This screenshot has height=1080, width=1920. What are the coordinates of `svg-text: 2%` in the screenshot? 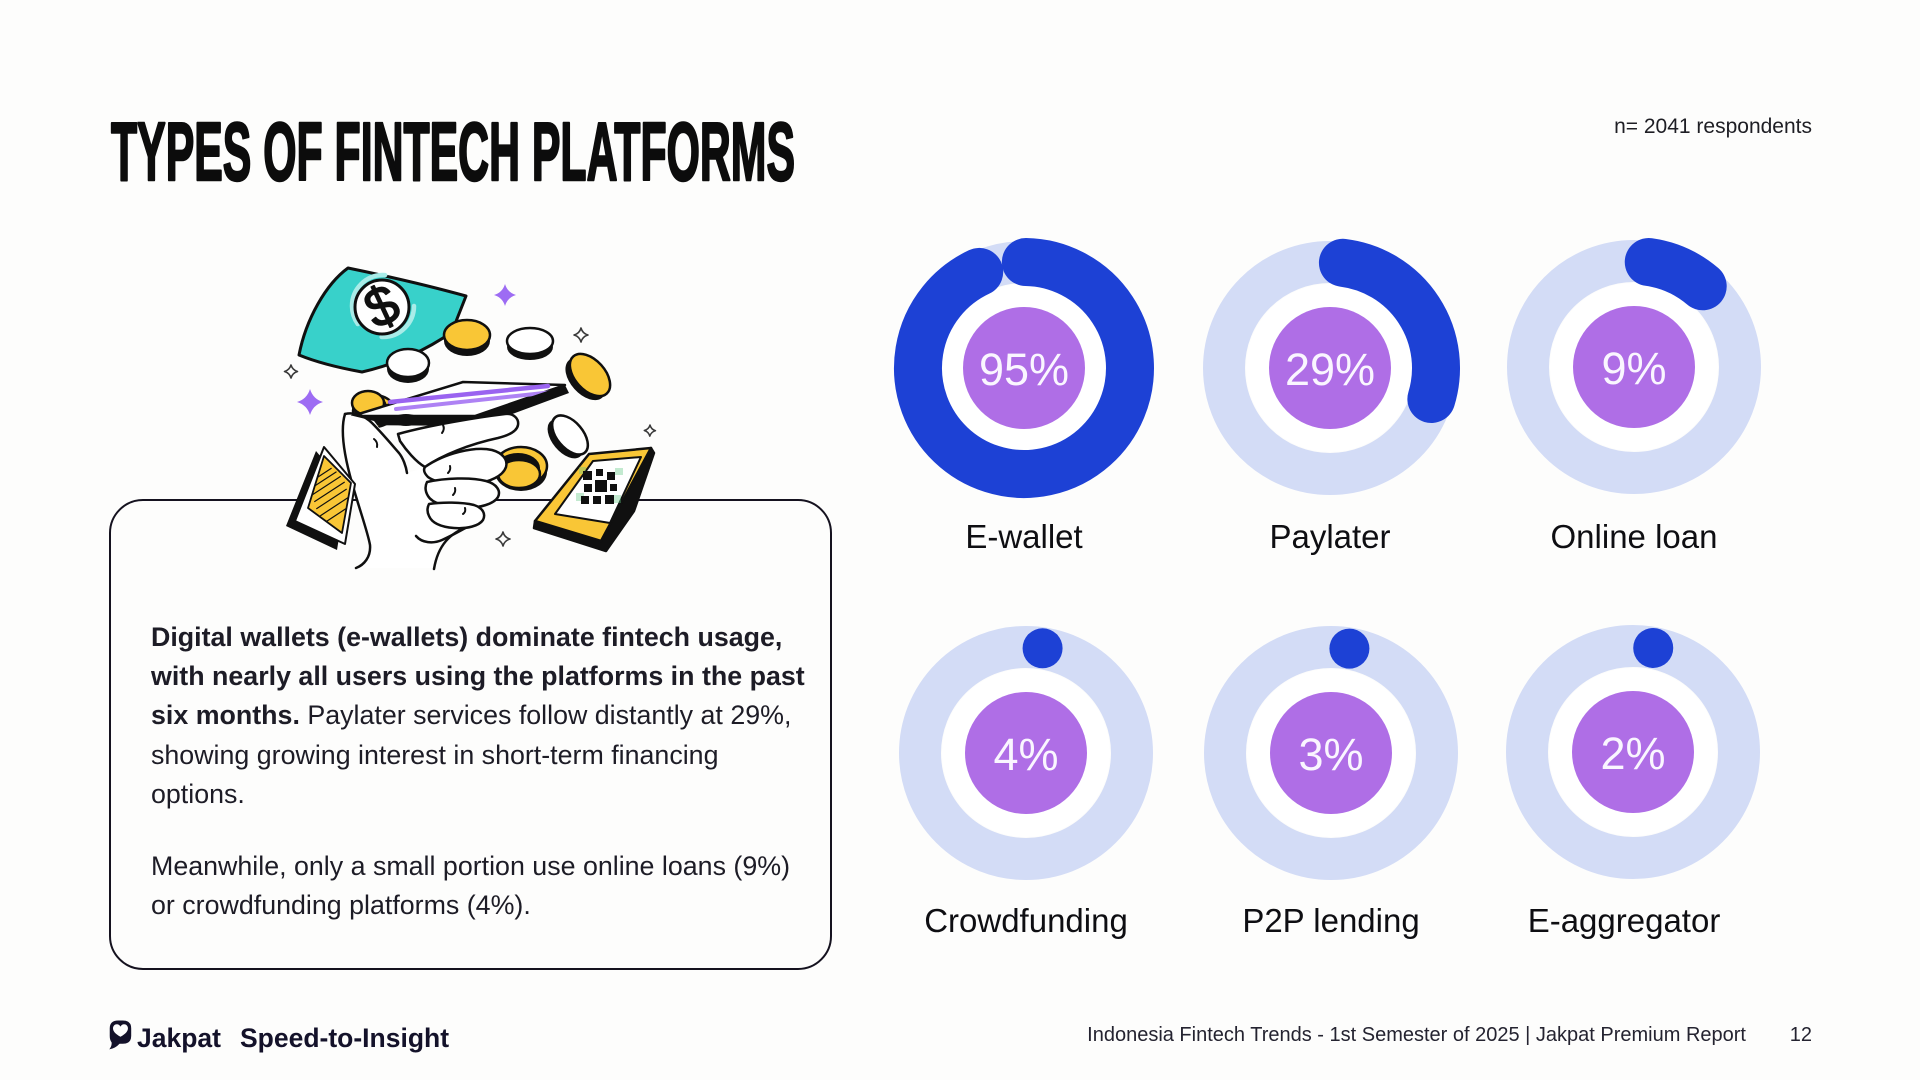 It's located at (1632, 753).